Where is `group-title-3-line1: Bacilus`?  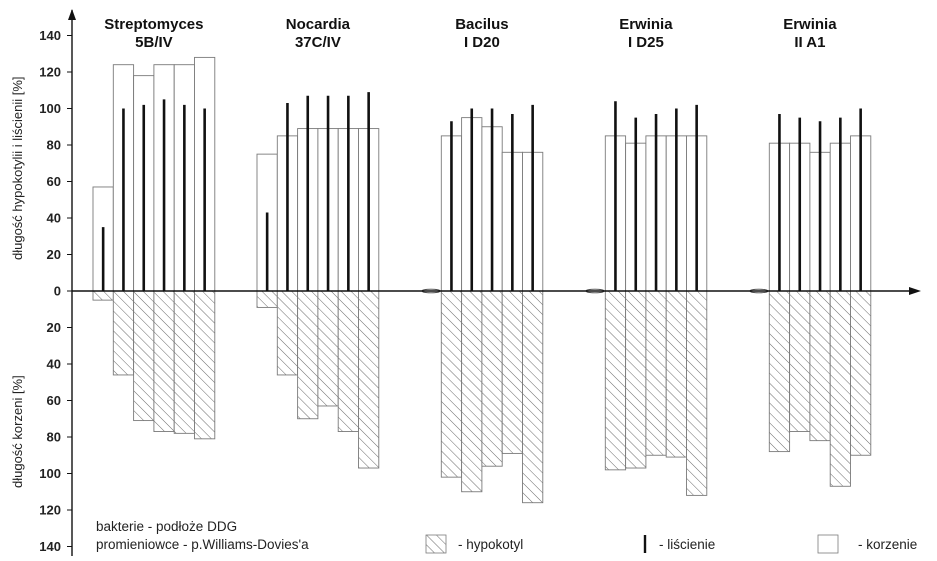 group-title-3-line1: Bacilus is located at coordinates (481, 24).